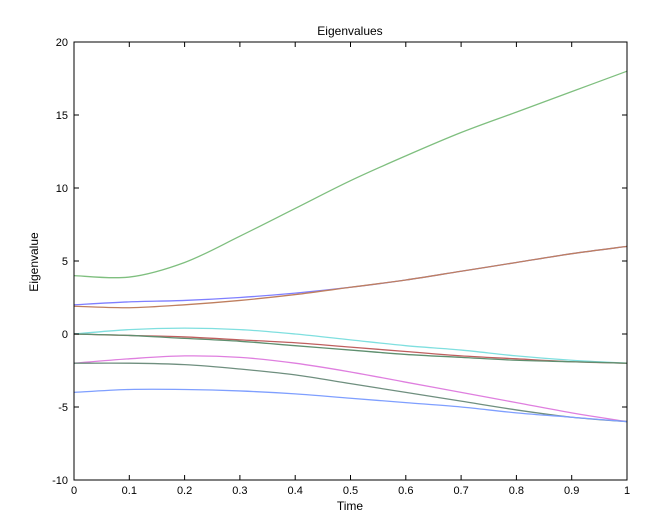  I want to click on x-tick-label: 0, so click(74, 491).